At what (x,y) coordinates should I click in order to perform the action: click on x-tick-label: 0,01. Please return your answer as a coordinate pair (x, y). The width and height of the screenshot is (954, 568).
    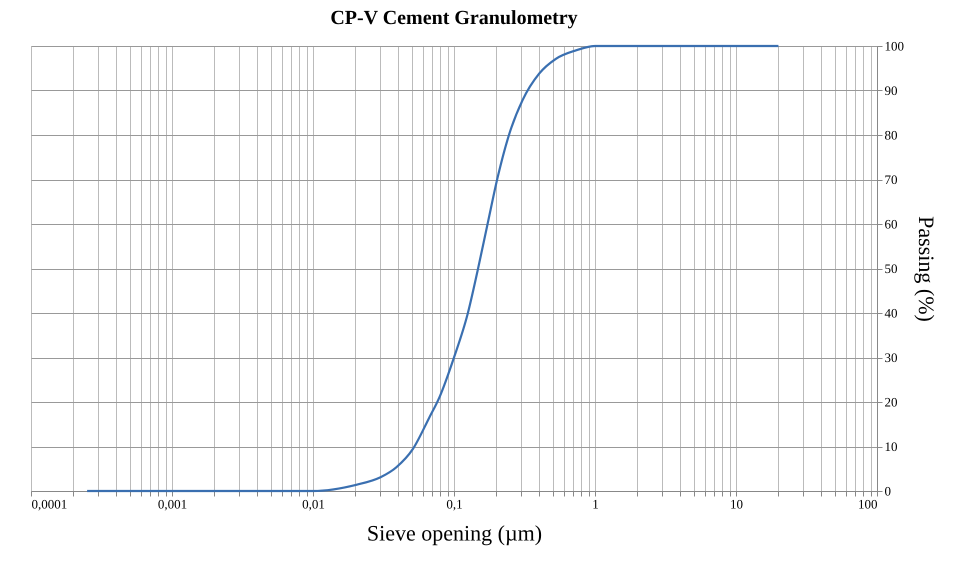
    Looking at the image, I should click on (313, 504).